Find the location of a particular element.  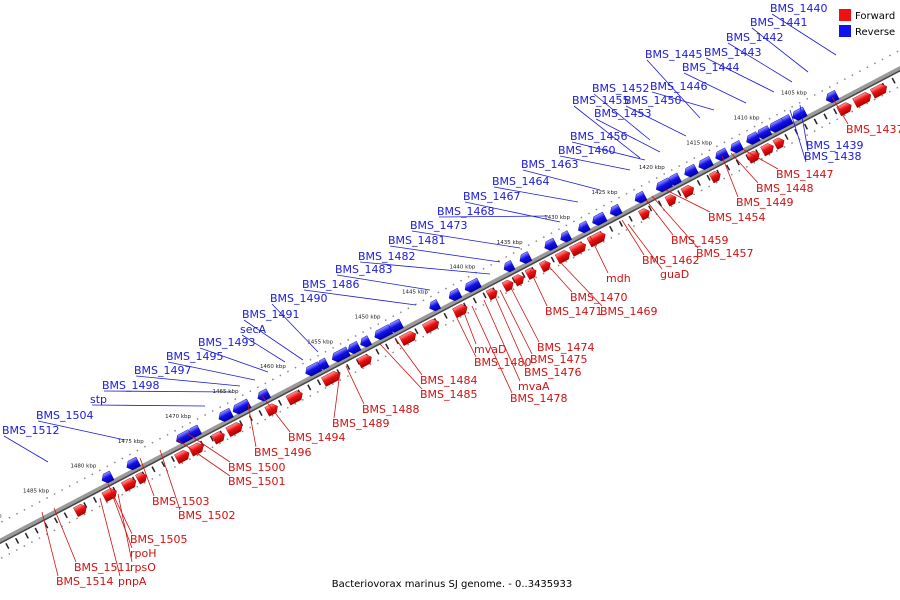

forward-gene-label: BMS_1457 is located at coordinates (725, 253).